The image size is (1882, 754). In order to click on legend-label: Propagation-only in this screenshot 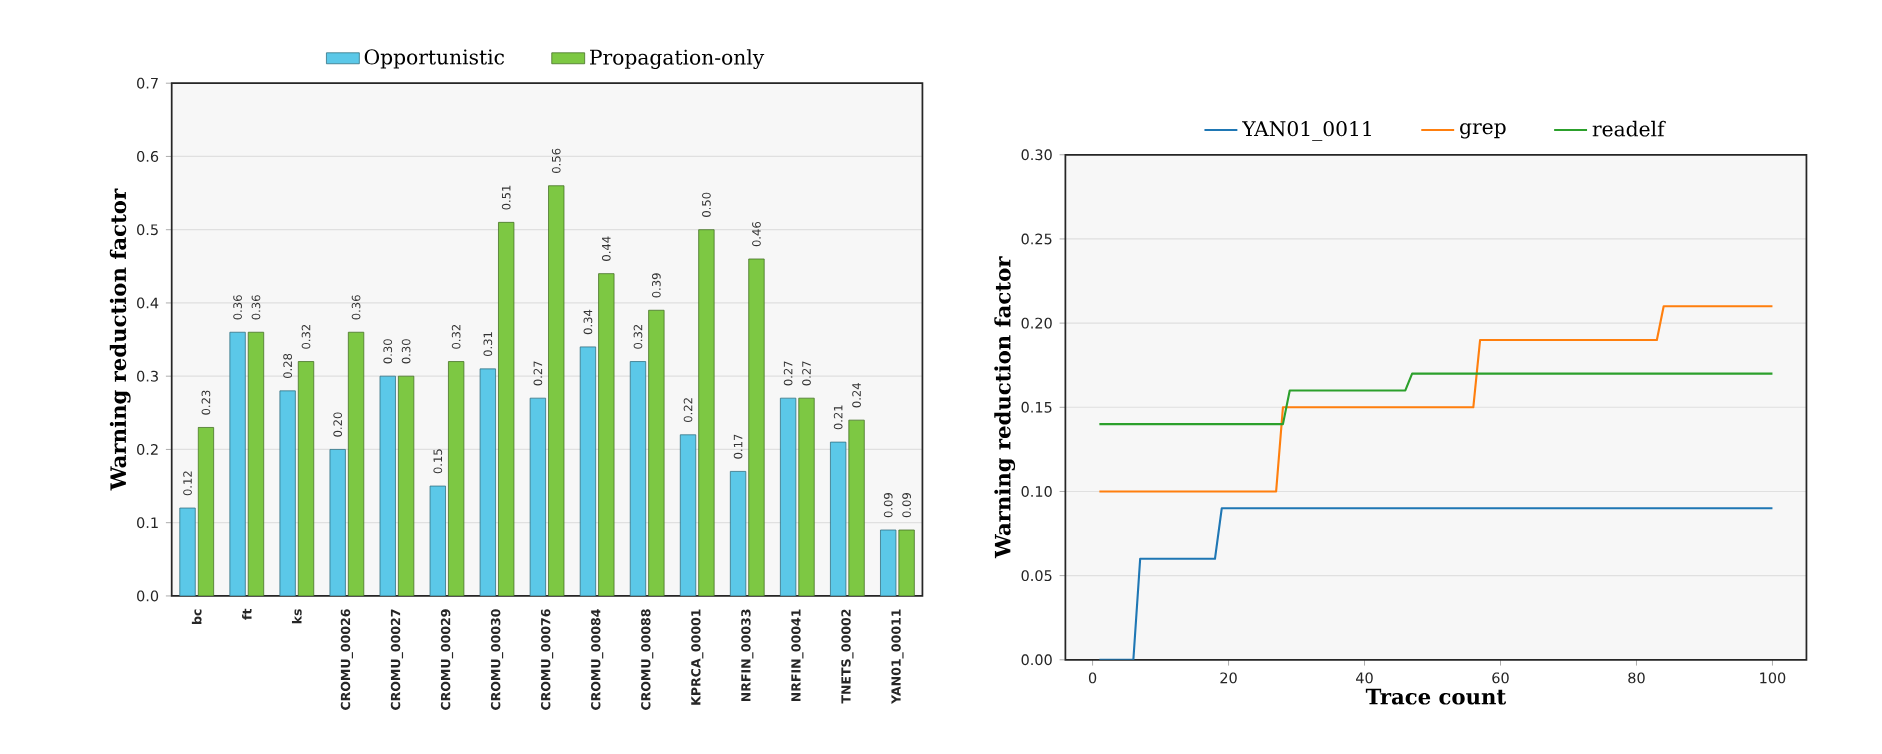, I will do `click(677, 58)`.